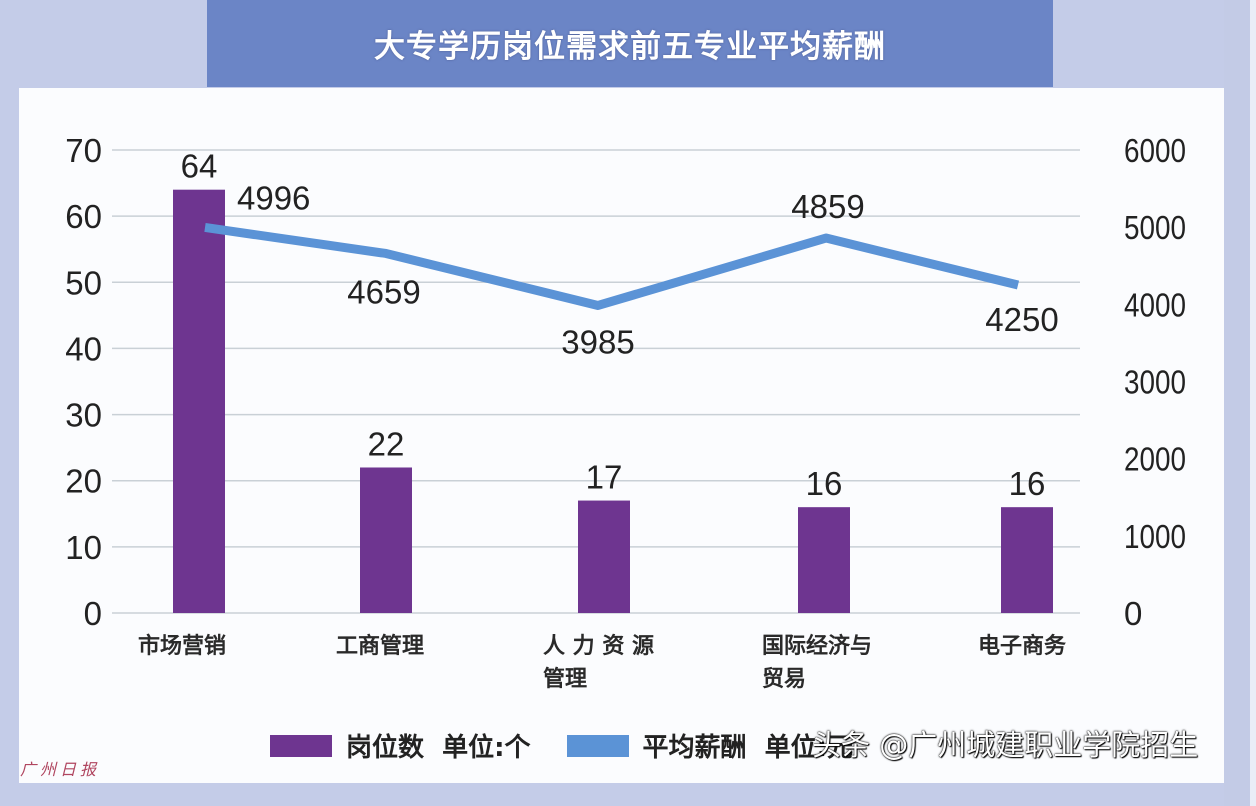  What do you see at coordinates (612, 266) in the screenshot?
I see `salary-line` at bounding box center [612, 266].